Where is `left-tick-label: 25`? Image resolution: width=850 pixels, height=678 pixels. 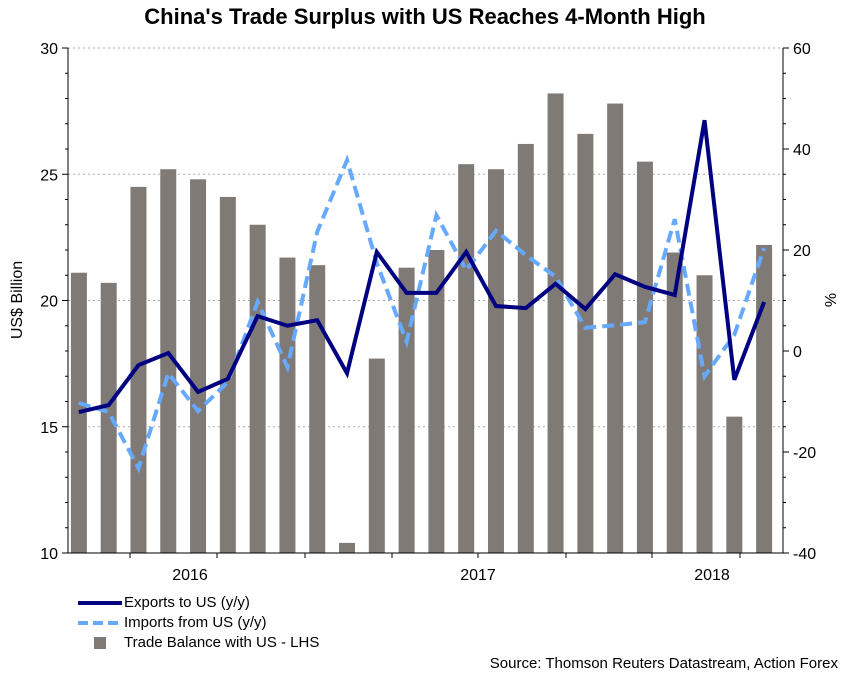 left-tick-label: 25 is located at coordinates (49, 175).